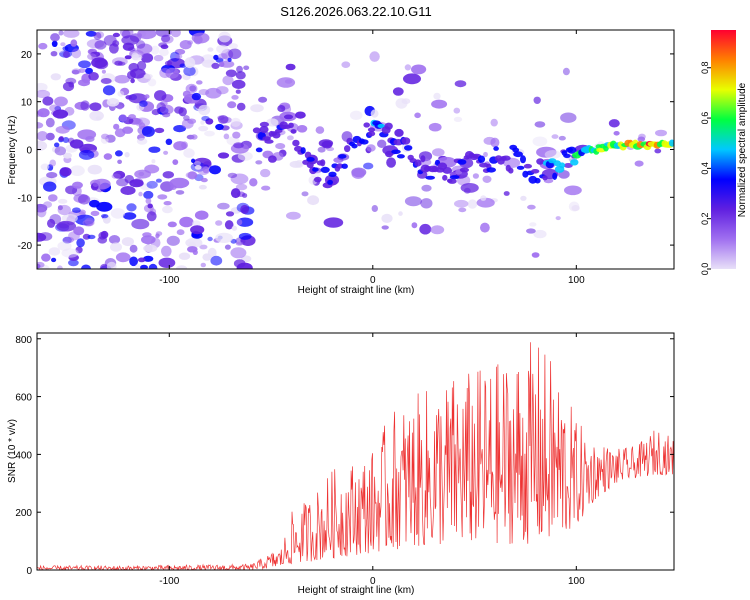 This screenshot has width=750, height=600. I want to click on heatmap-x-tick-label: -100, so click(169, 280).